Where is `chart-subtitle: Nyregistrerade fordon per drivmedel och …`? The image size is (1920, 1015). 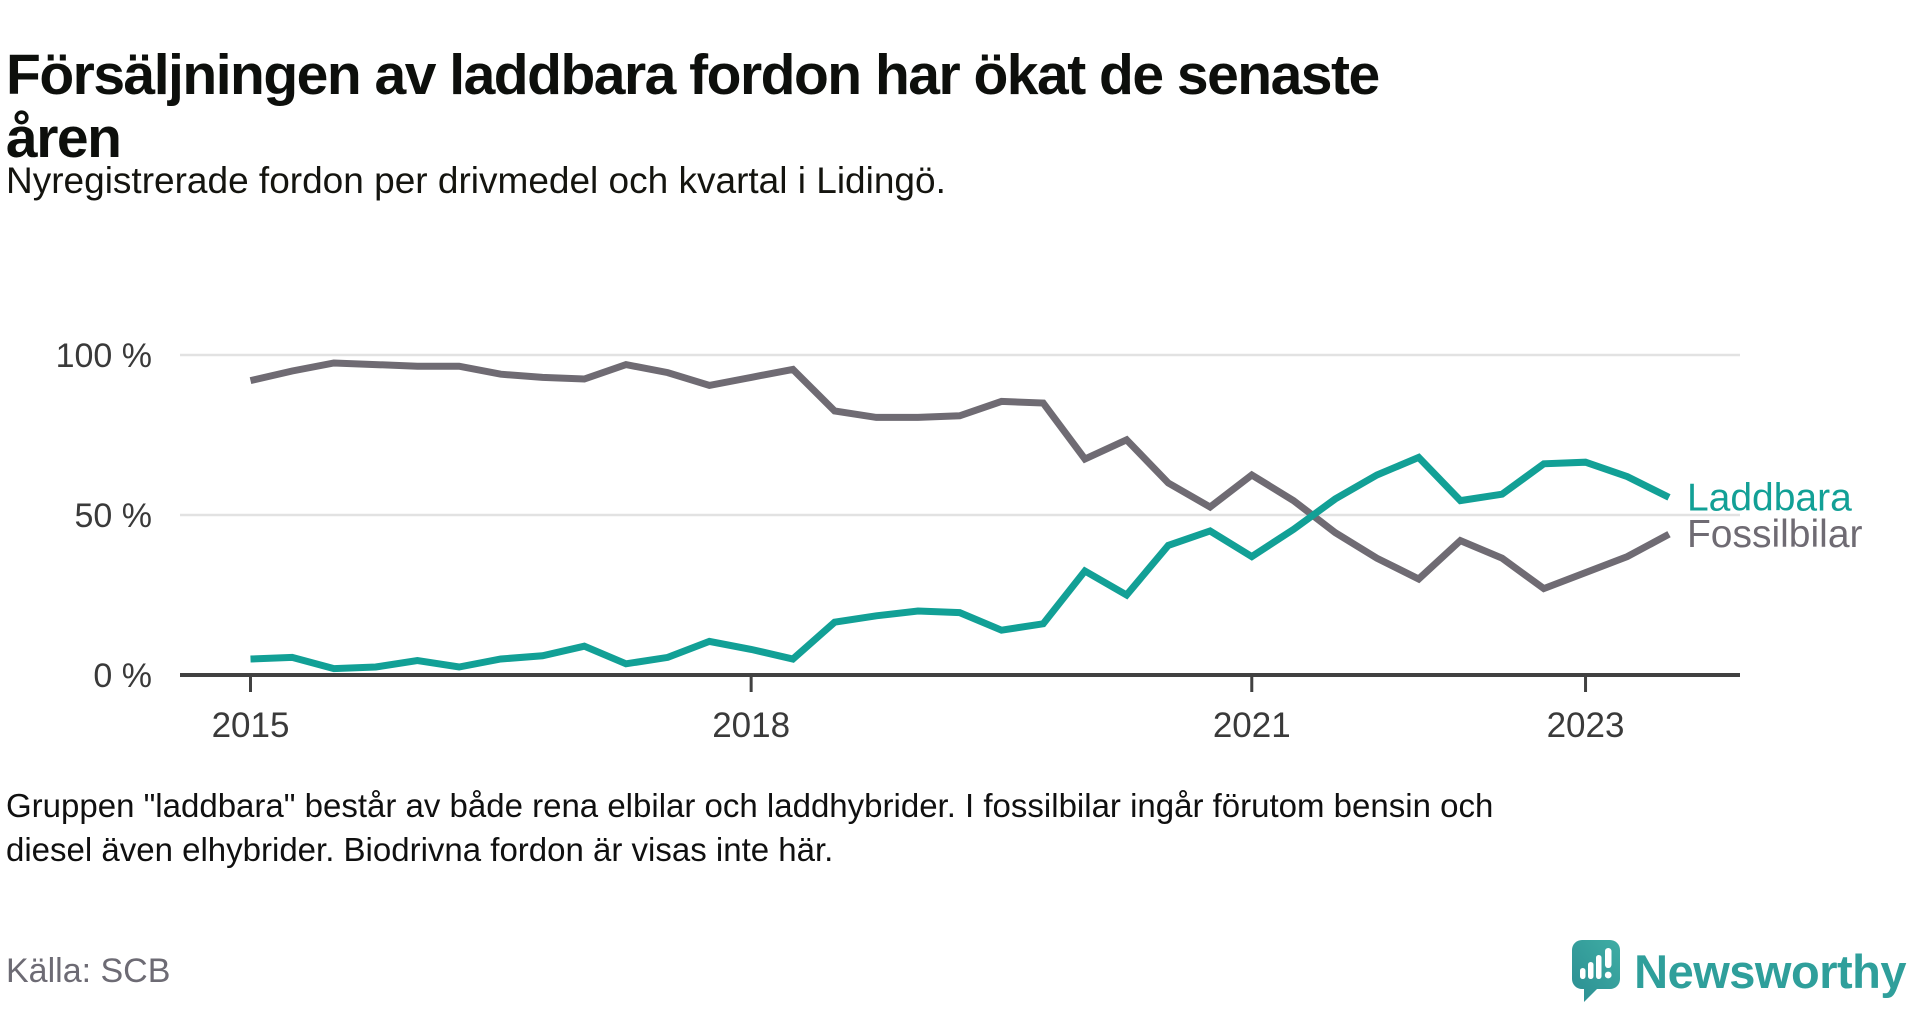 chart-subtitle: Nyregistrerade fordon per drivmedel och … is located at coordinates (476, 180).